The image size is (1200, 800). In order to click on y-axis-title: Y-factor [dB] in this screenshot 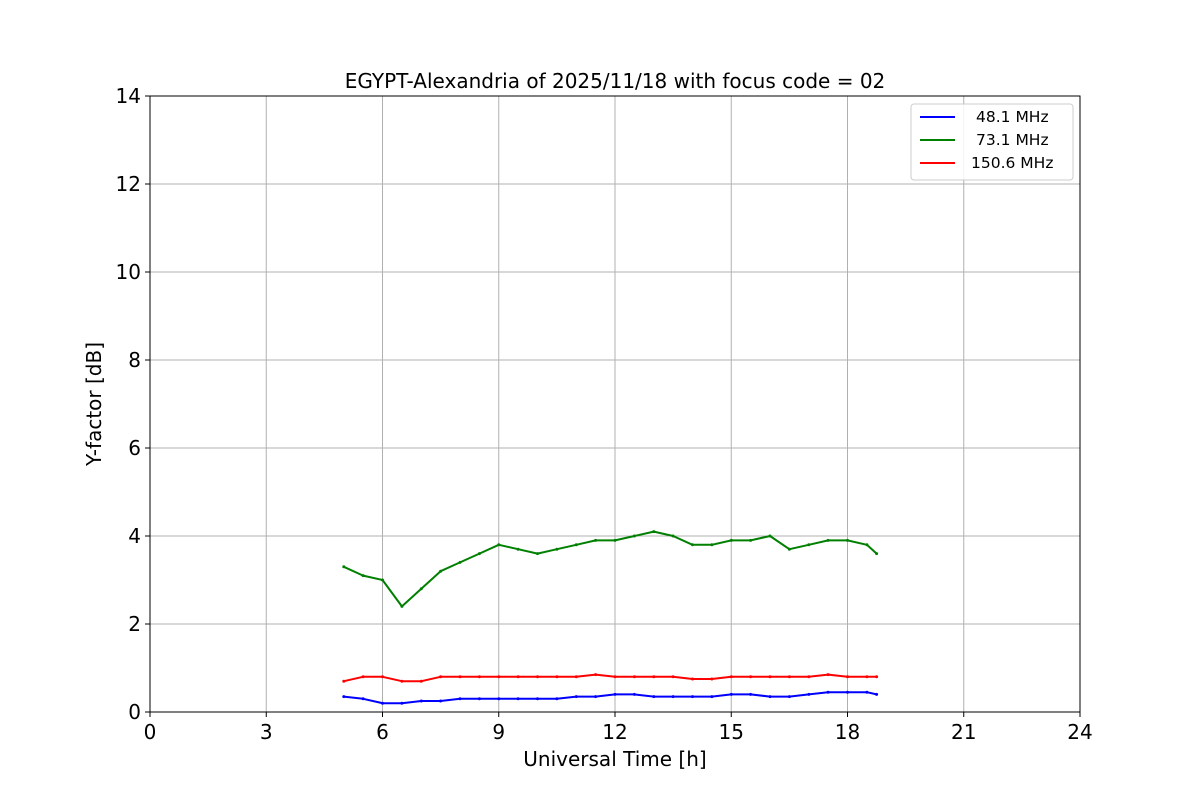, I will do `click(94, 404)`.